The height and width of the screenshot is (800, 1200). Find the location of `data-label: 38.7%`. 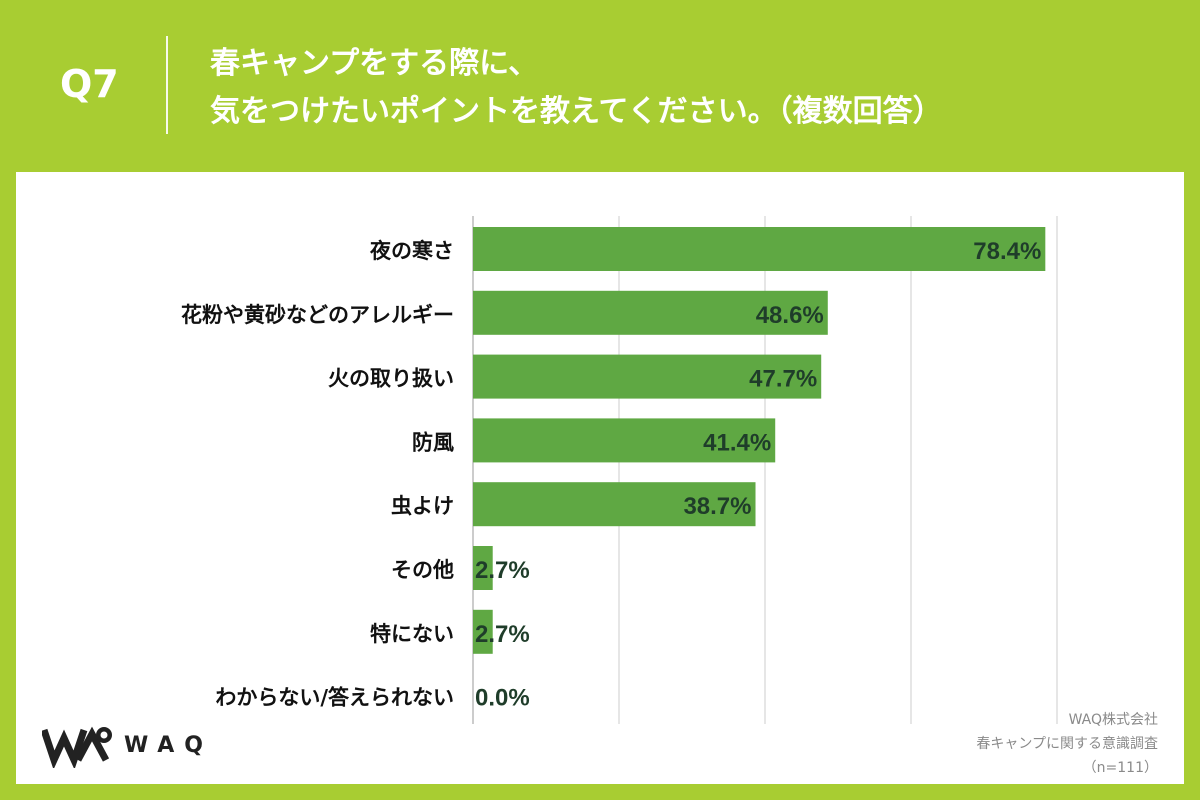

data-label: 38.7% is located at coordinates (717, 506).